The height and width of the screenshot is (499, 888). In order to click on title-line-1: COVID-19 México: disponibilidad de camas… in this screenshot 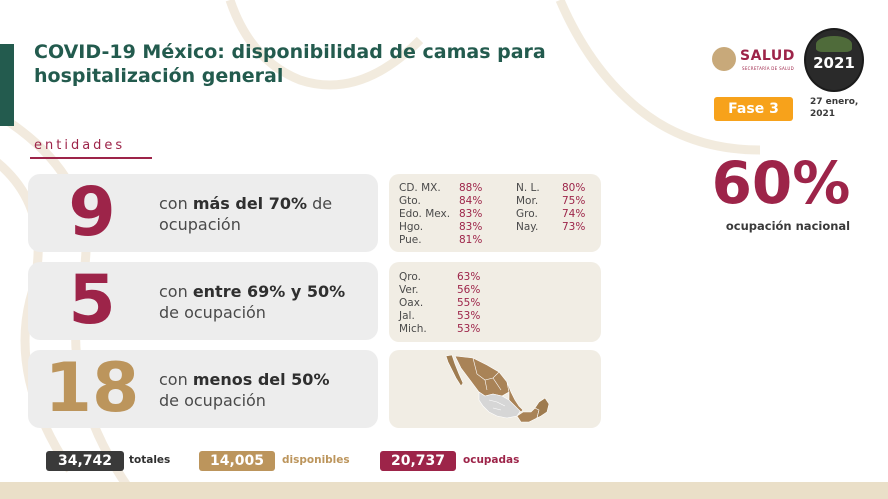, I will do `click(290, 52)`.